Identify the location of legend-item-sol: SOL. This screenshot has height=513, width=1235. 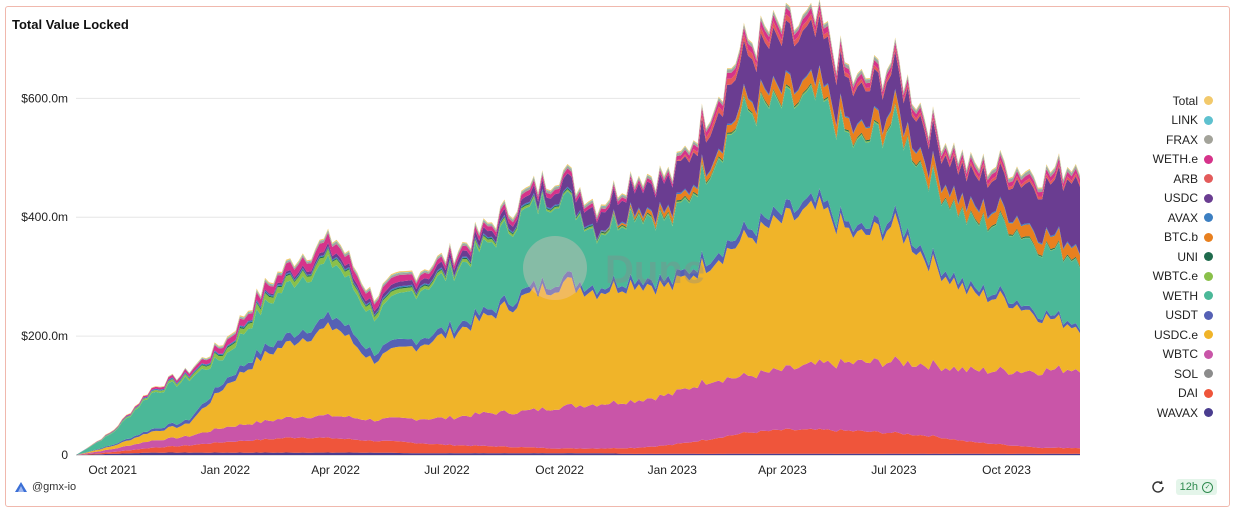
(1153, 374).